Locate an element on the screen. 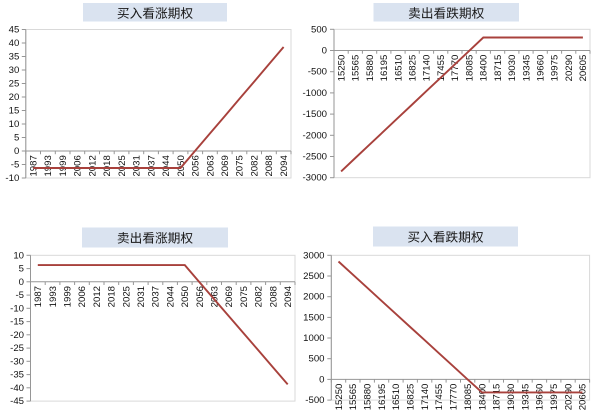  svg-text: 15565 is located at coordinates (353, 397).